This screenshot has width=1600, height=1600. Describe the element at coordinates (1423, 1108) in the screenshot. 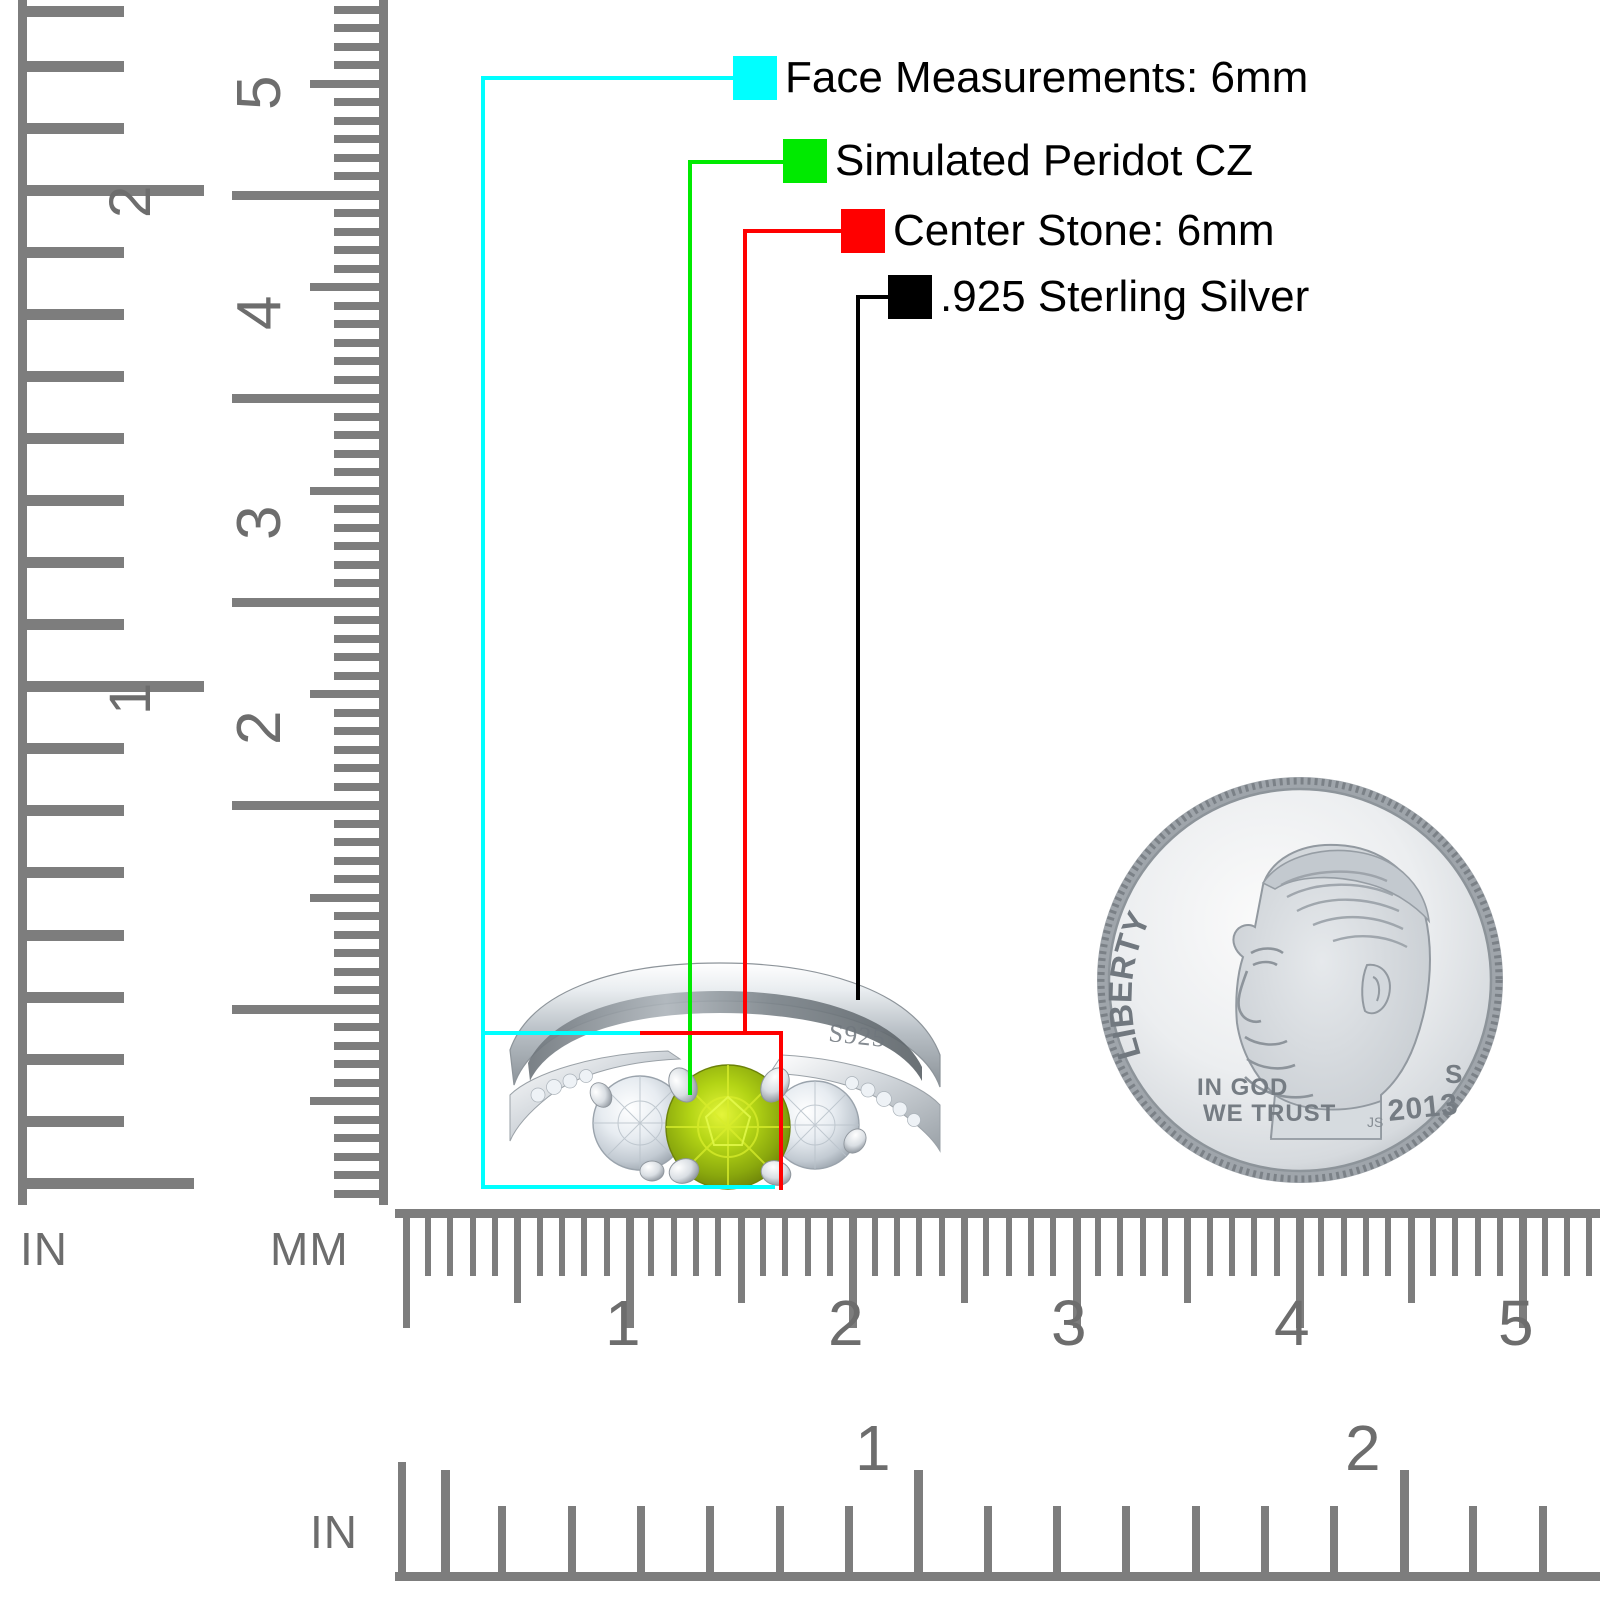

I see `coin-year: 2013` at that location.